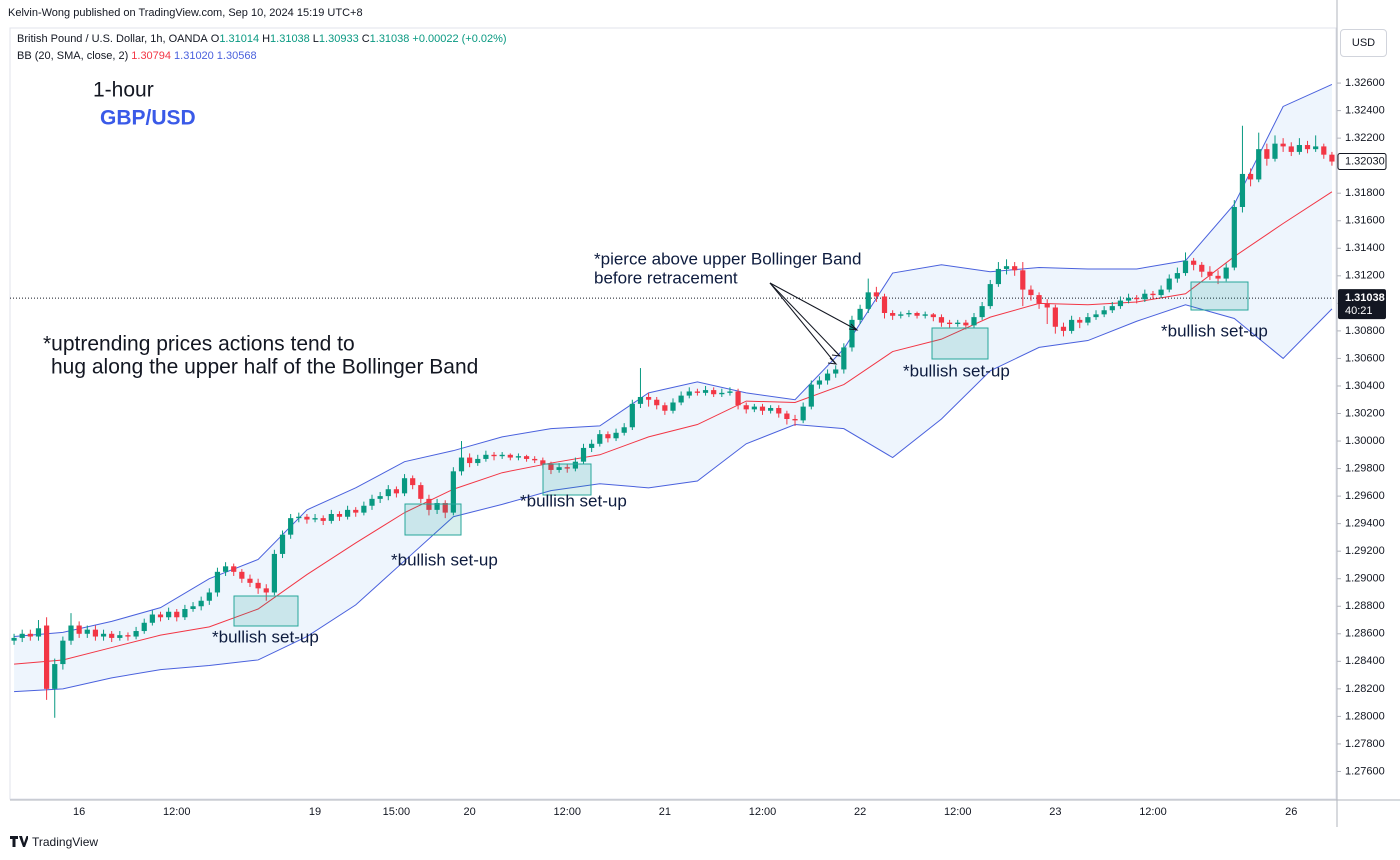 The height and width of the screenshot is (860, 1400). Describe the element at coordinates (1365, 331) in the screenshot. I see `y-tick-label: 1.30800` at that location.